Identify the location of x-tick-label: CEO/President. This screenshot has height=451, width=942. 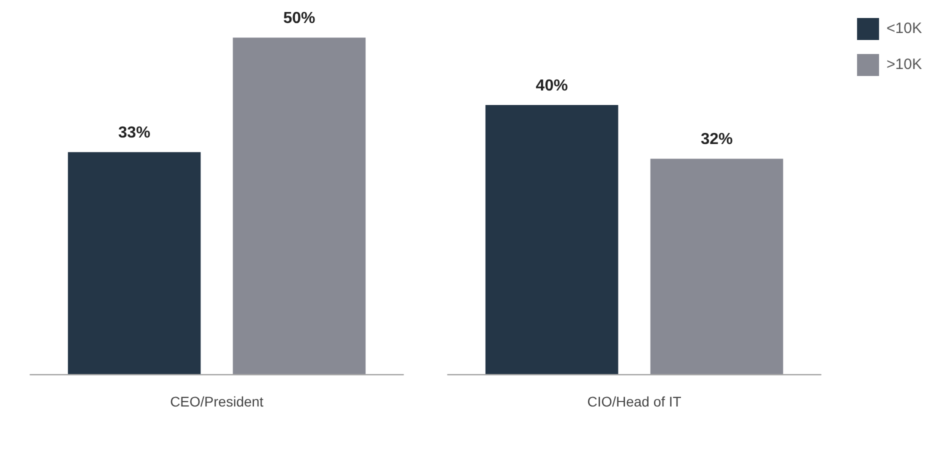
(217, 401).